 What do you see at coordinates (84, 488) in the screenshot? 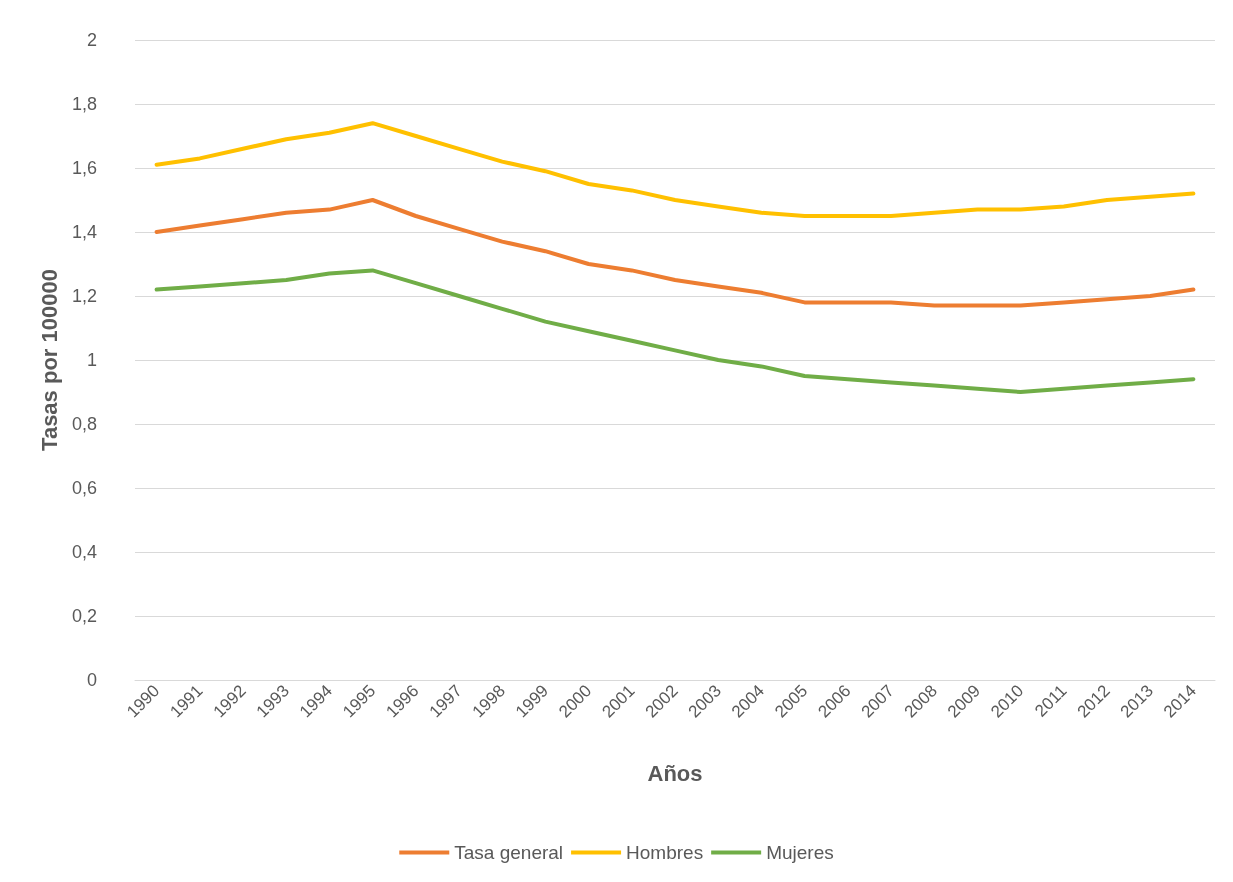
I see `y-tick-label: 0,6` at bounding box center [84, 488].